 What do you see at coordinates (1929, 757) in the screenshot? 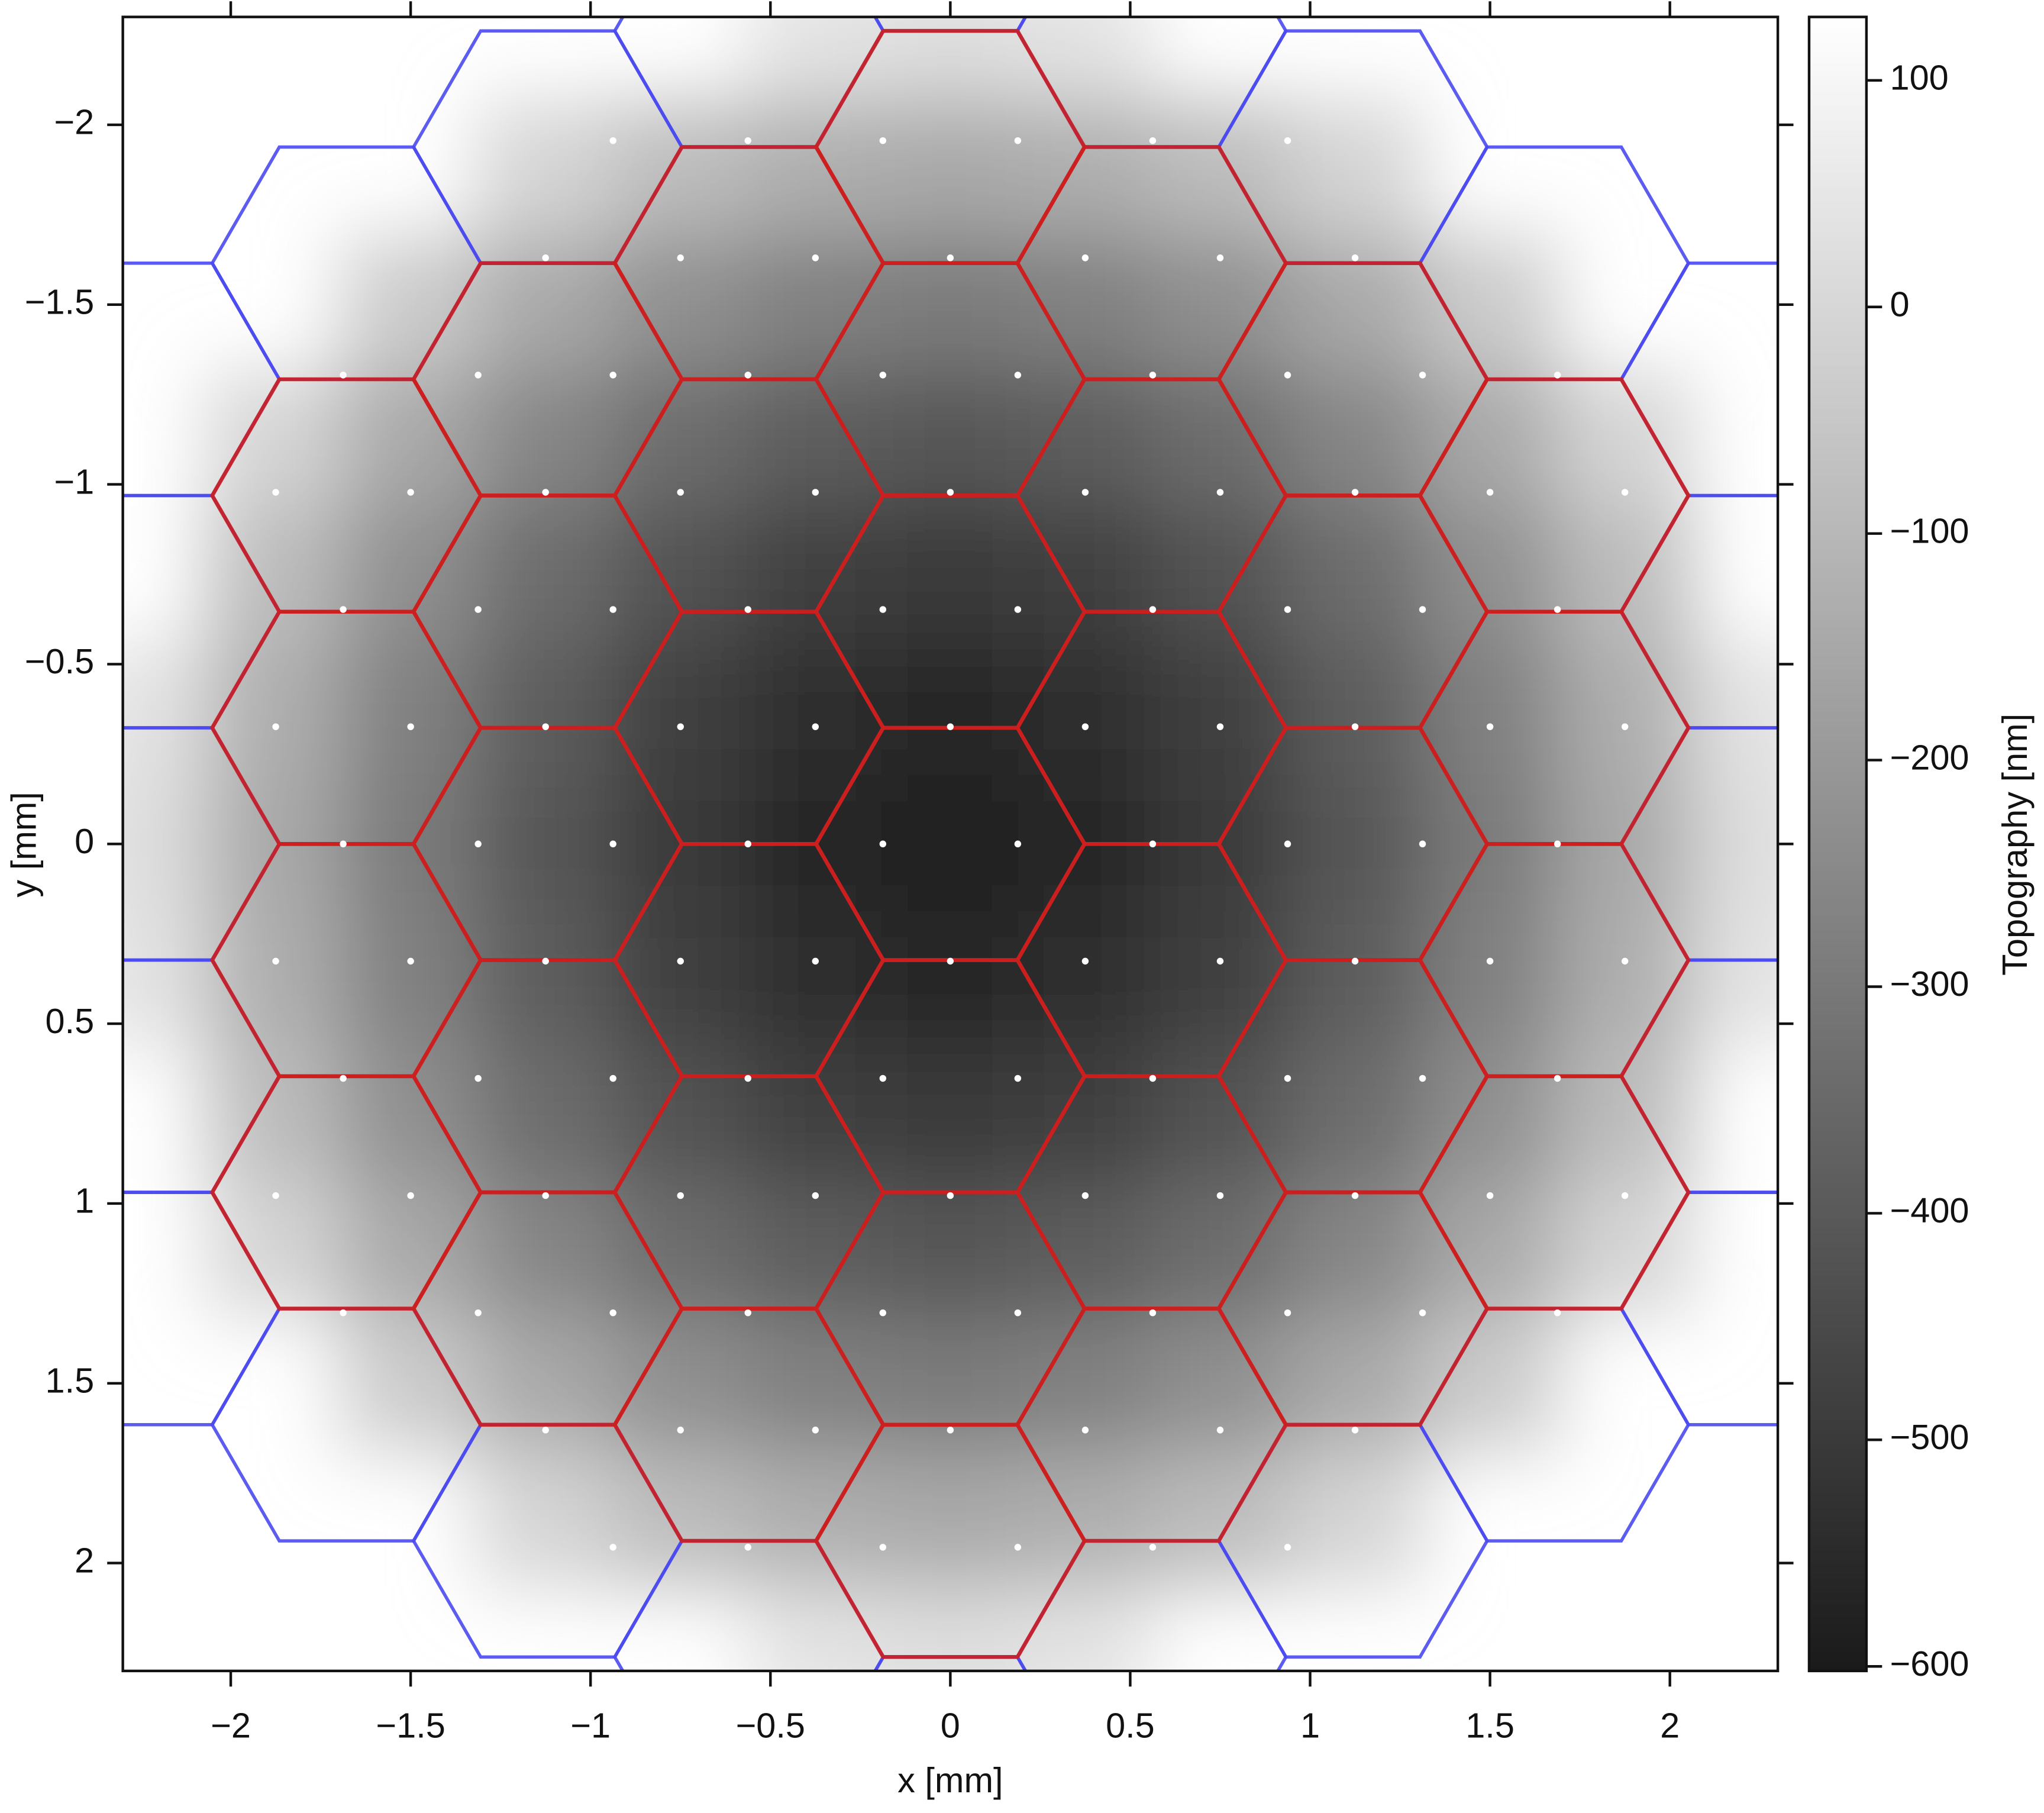
I see `colorbar-tick-label: −200` at bounding box center [1929, 757].